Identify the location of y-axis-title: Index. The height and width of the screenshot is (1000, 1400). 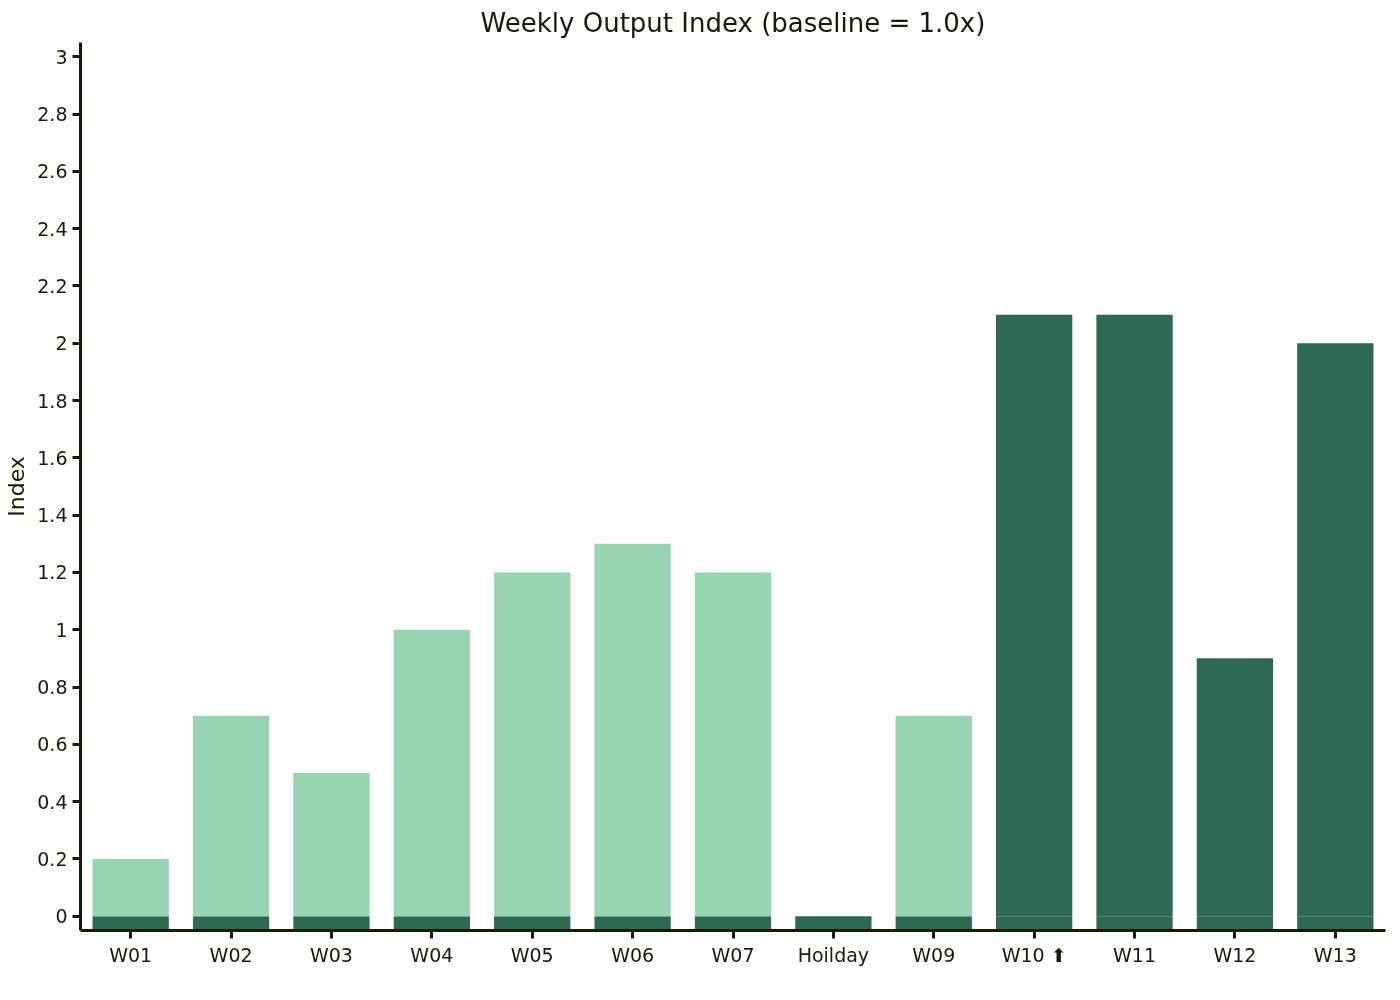
(17, 486).